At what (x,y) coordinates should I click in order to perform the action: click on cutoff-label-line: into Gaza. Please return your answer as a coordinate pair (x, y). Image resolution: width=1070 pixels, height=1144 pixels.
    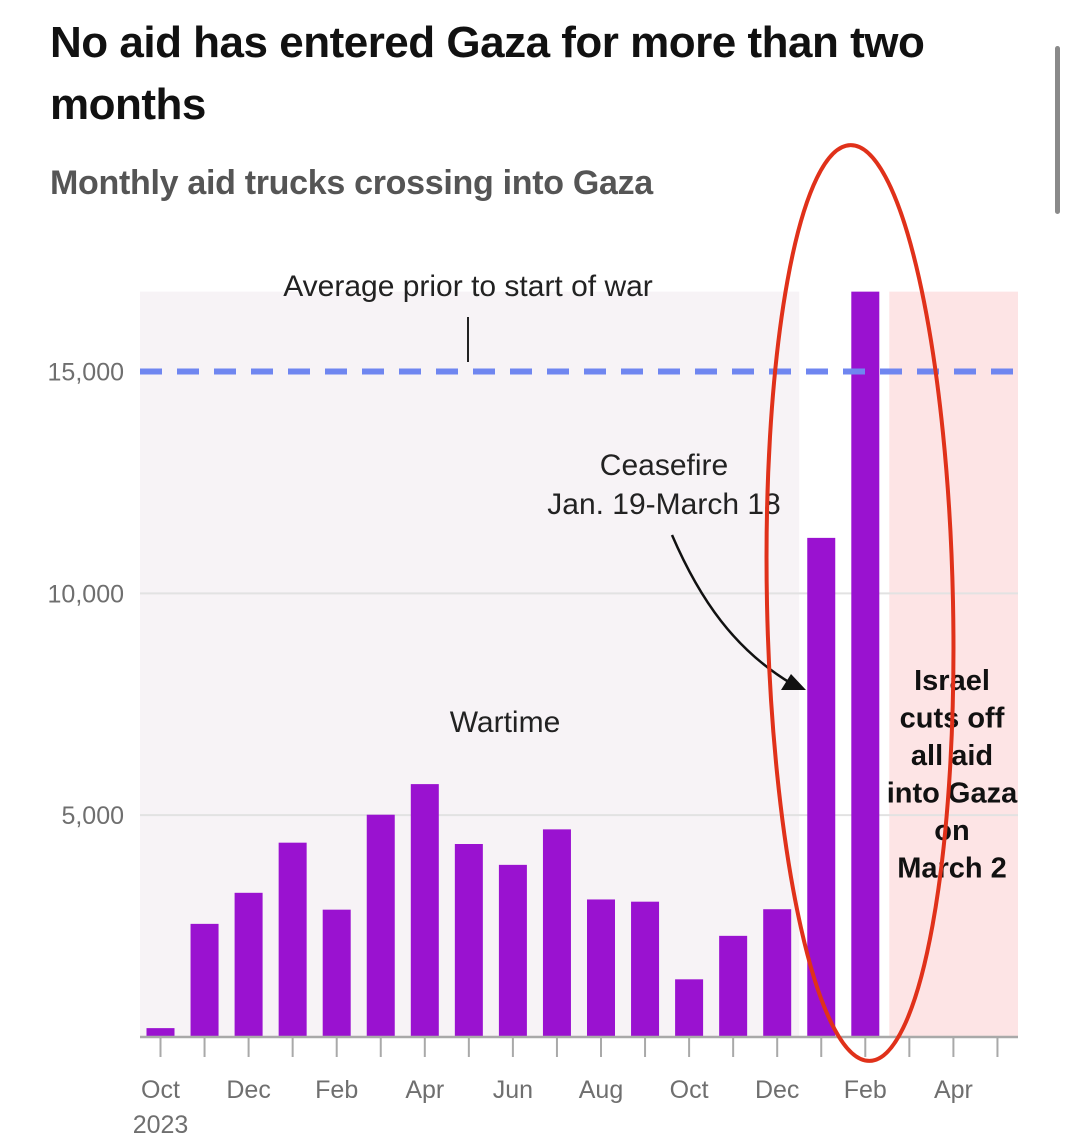
    Looking at the image, I should click on (952, 794).